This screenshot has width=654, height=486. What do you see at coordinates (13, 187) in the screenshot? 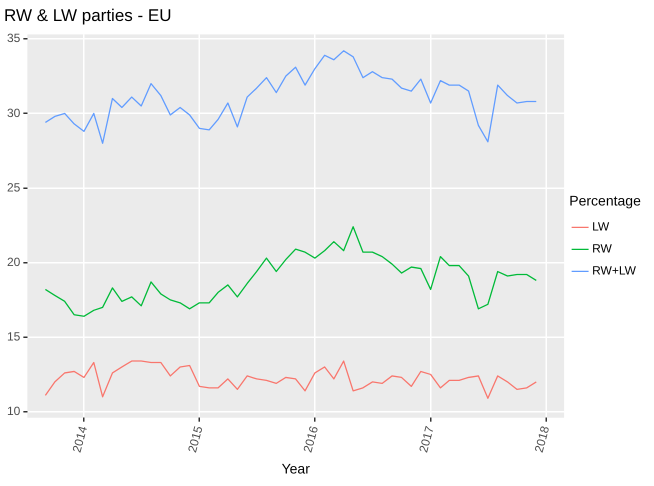
I see `y-tick-label: 25` at bounding box center [13, 187].